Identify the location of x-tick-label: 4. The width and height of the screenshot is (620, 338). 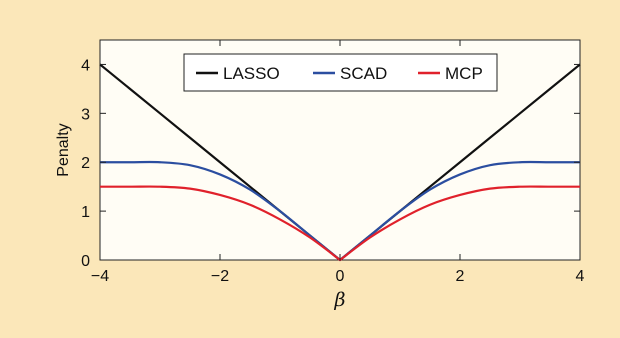
(580, 276).